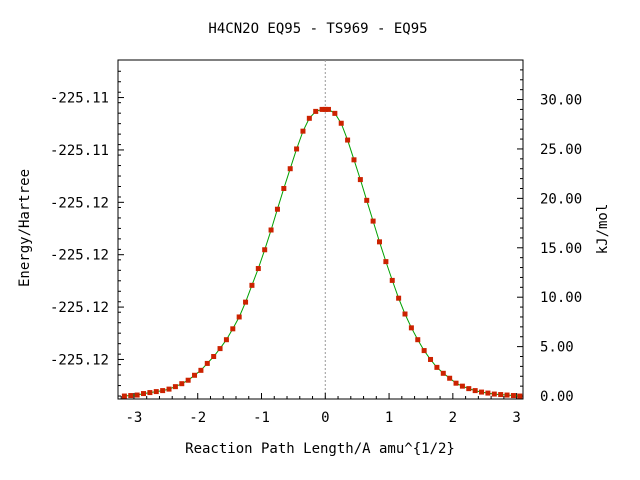  Describe the element at coordinates (389, 418) in the screenshot. I see `x-tick-label: 1` at that location.